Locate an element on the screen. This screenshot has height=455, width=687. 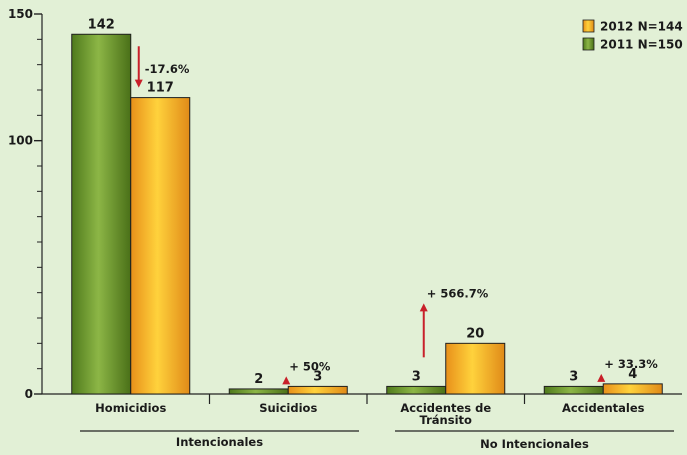
group-label: No Intencionales is located at coordinates (534, 444).